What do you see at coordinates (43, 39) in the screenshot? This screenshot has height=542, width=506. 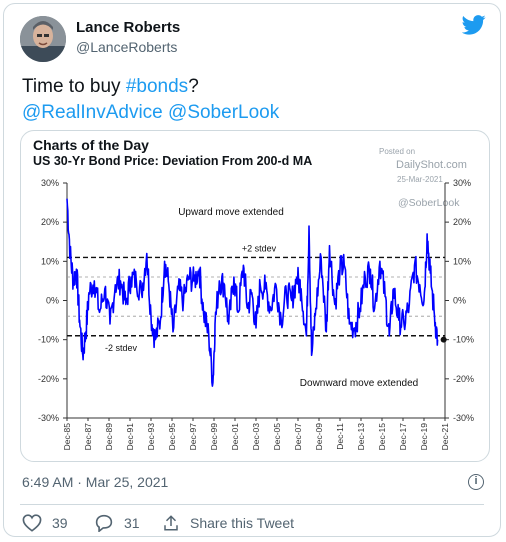 I see `avatar` at bounding box center [43, 39].